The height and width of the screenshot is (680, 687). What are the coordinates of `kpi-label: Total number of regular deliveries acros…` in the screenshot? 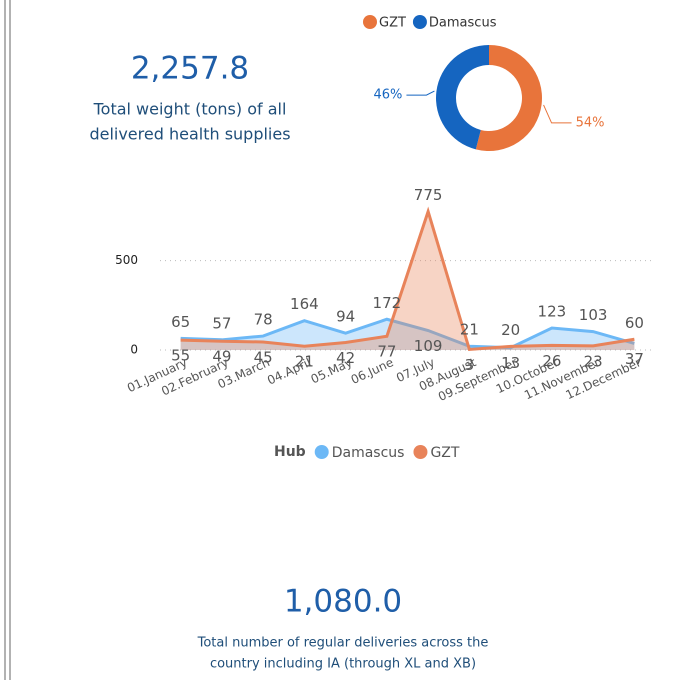 It's located at (343, 643).